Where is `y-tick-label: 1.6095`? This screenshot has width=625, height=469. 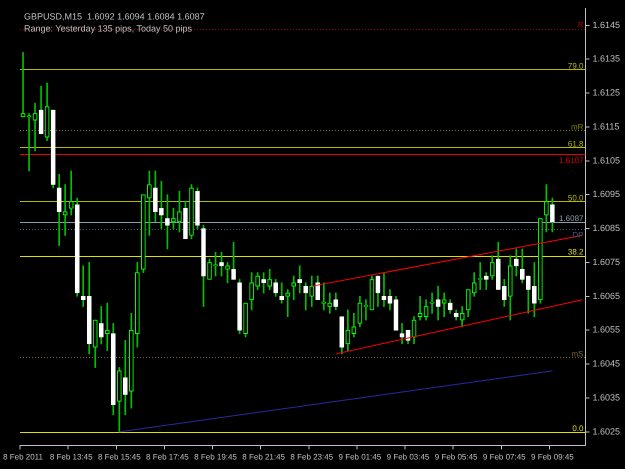 y-tick-label: 1.6095 is located at coordinates (606, 194).